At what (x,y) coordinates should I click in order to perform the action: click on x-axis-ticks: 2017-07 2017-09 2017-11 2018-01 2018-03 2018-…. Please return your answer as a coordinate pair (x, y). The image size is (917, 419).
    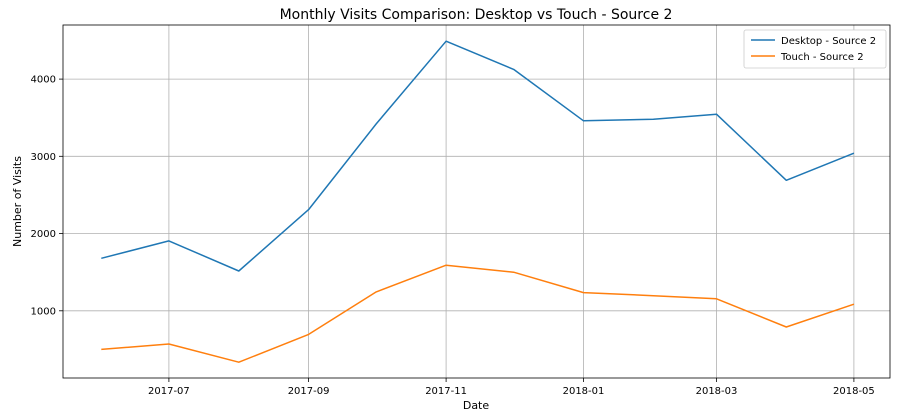
    Looking at the image, I should click on (511, 387).